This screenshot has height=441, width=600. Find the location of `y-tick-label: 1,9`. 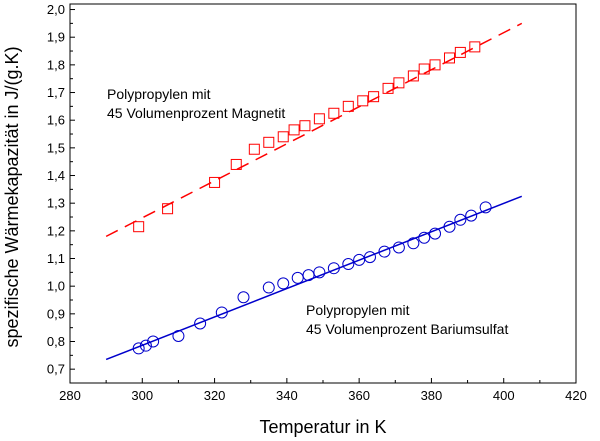

y-tick-label: 1,9 is located at coordinates (56, 37).